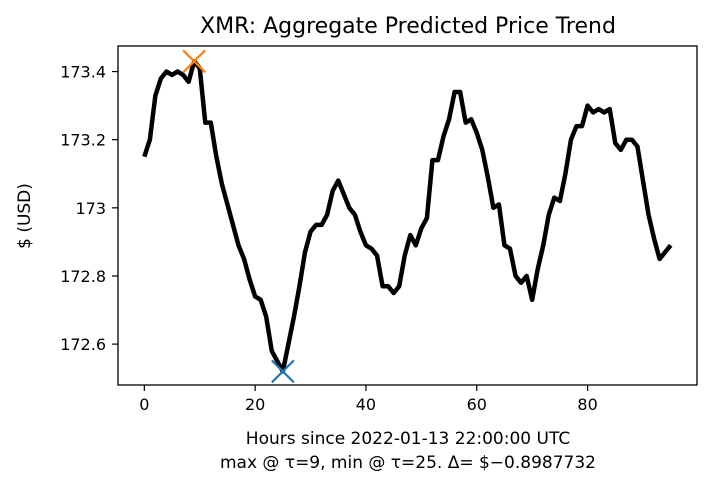 The width and height of the screenshot is (713, 487). I want to click on y-tick-label: 172.6, so click(83, 344).